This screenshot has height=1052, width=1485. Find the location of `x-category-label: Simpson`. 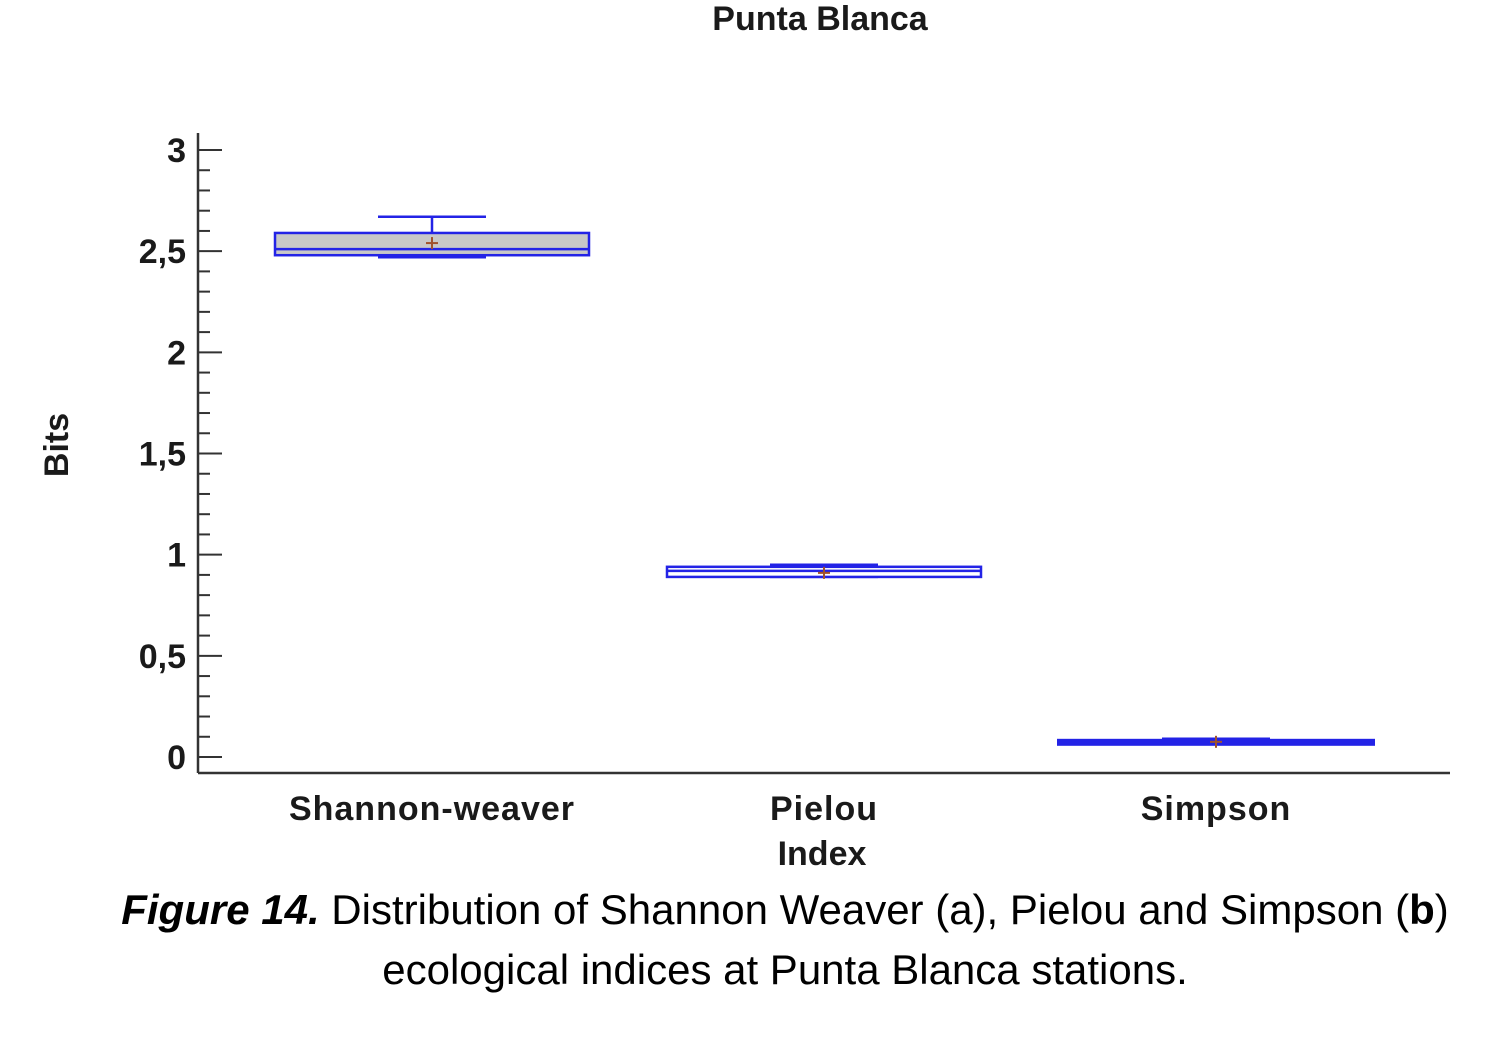

x-category-label: Simpson is located at coordinates (1216, 809).